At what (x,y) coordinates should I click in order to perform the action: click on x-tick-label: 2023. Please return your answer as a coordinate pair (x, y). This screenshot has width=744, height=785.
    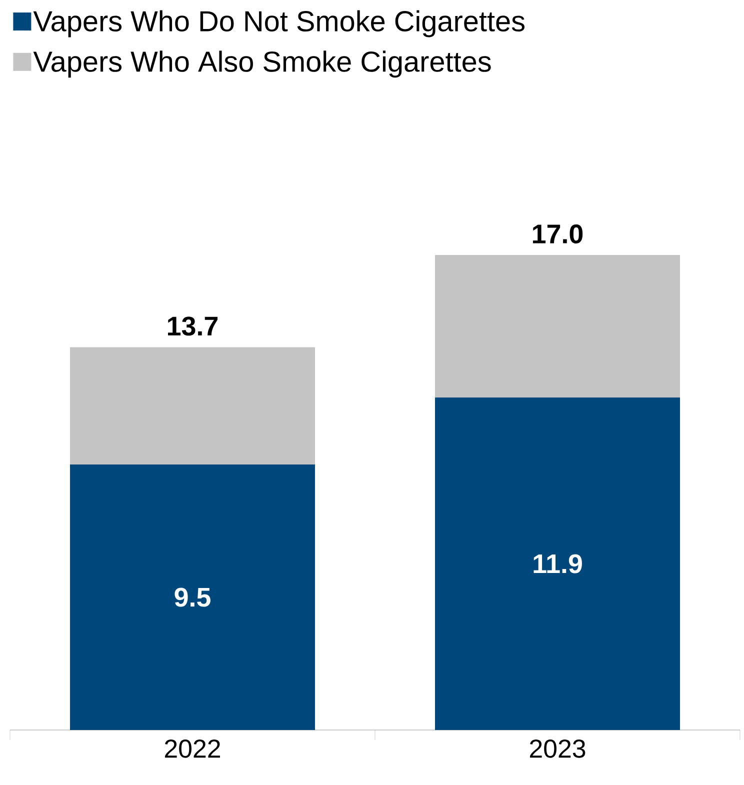
    Looking at the image, I should click on (558, 749).